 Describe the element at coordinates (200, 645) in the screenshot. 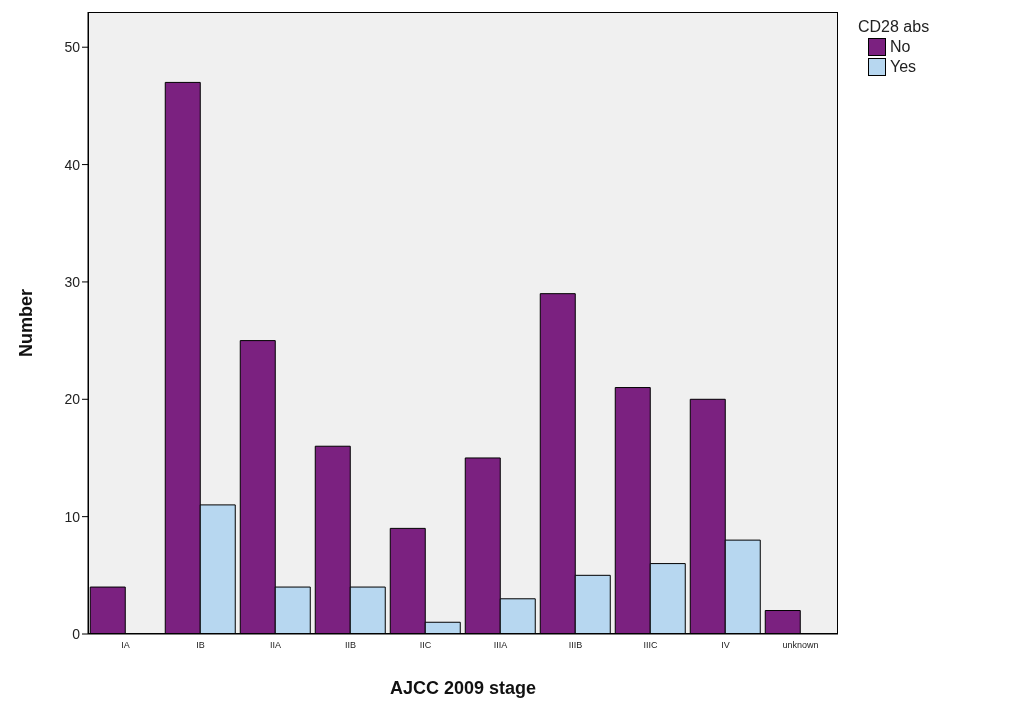

I see `x-tick-label: IB` at that location.